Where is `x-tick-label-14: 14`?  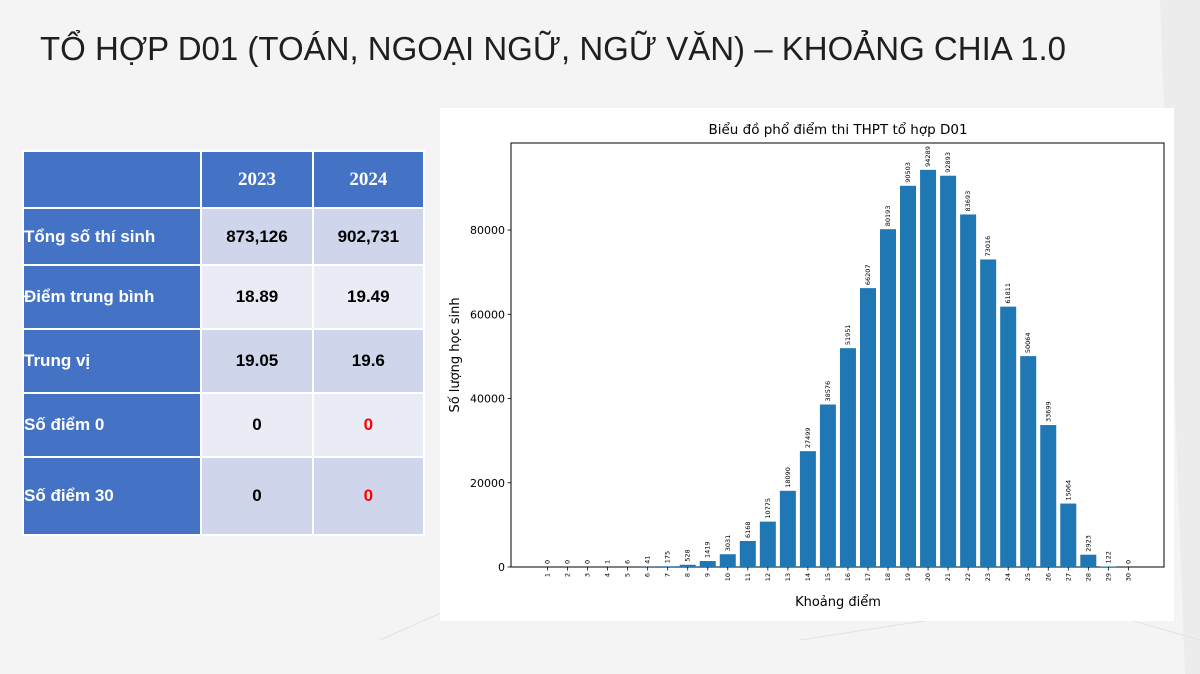
x-tick-label-14: 14 is located at coordinates (808, 577).